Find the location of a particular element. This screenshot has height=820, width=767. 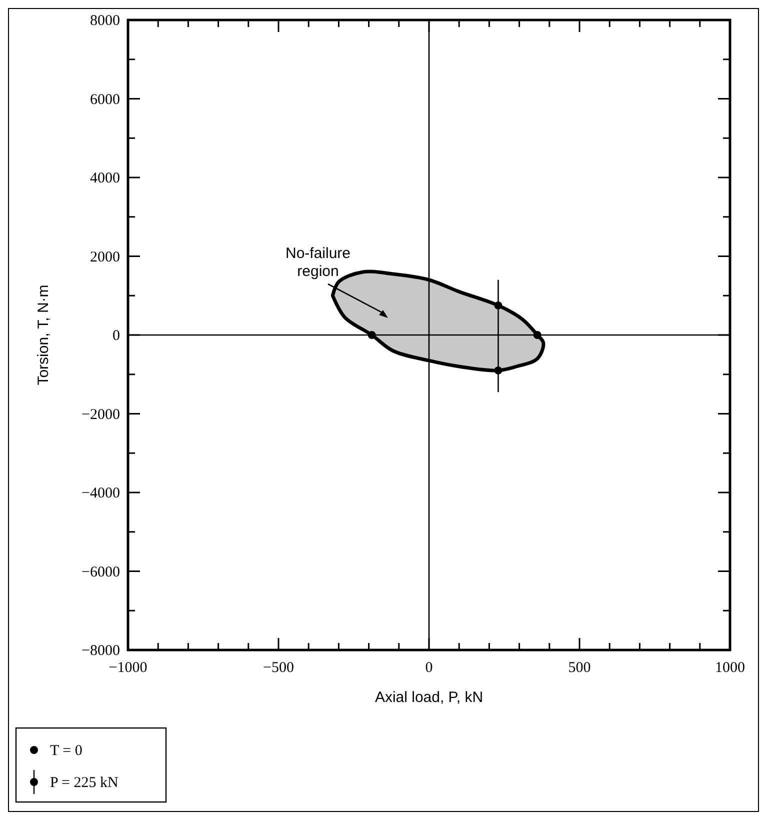

x-tick-label: −500 is located at coordinates (278, 668).